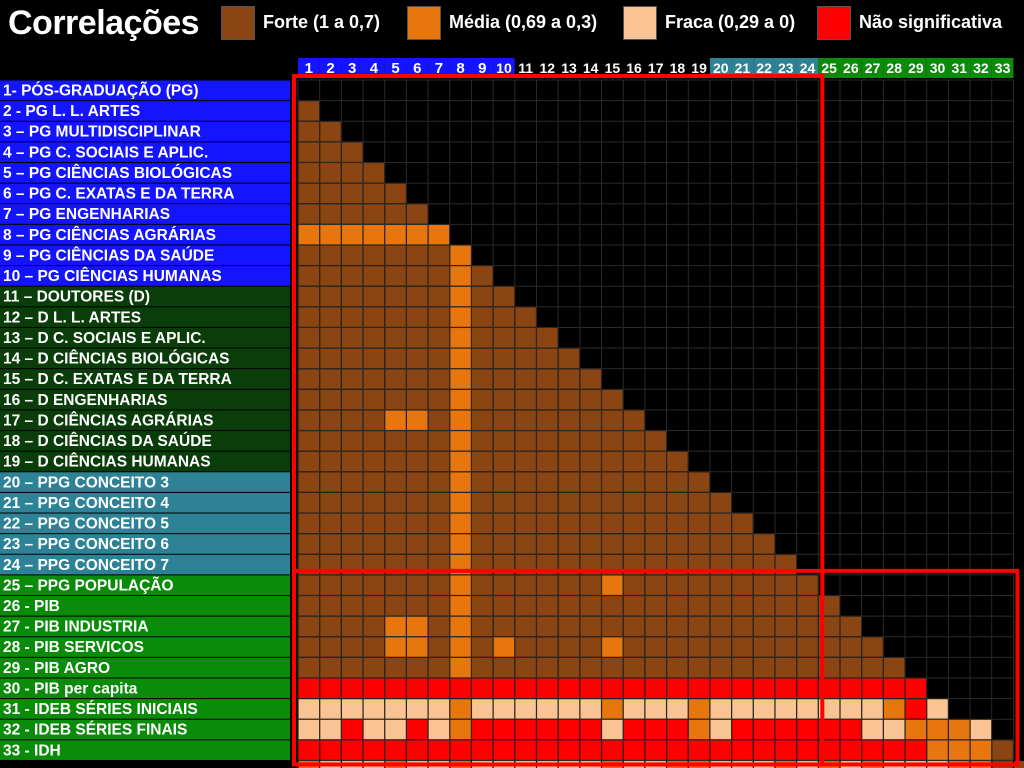  What do you see at coordinates (238, 23) in the screenshot?
I see `legend-swatch-forte` at bounding box center [238, 23].